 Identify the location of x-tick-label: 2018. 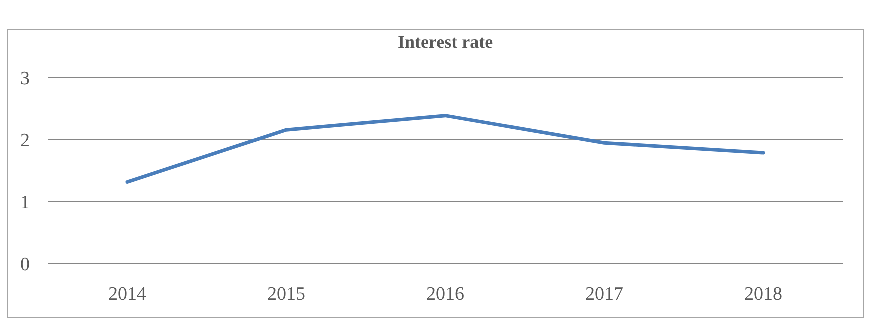
(763, 294).